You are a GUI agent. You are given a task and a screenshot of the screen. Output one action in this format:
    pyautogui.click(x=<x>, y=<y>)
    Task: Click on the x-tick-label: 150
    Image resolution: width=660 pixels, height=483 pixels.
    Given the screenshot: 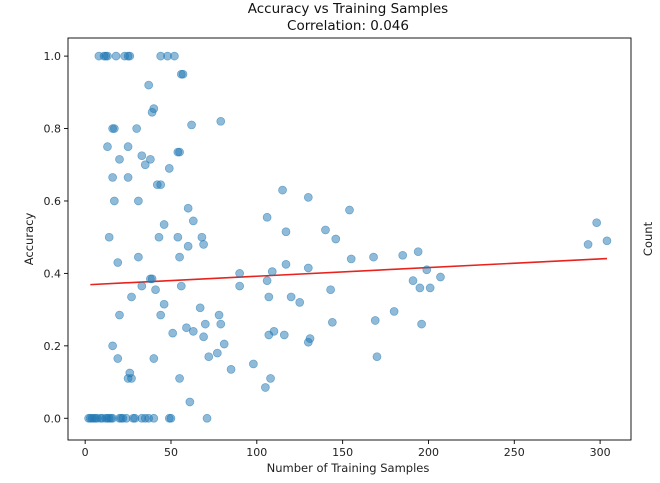 What is the action you would take?
    pyautogui.click(x=342, y=452)
    